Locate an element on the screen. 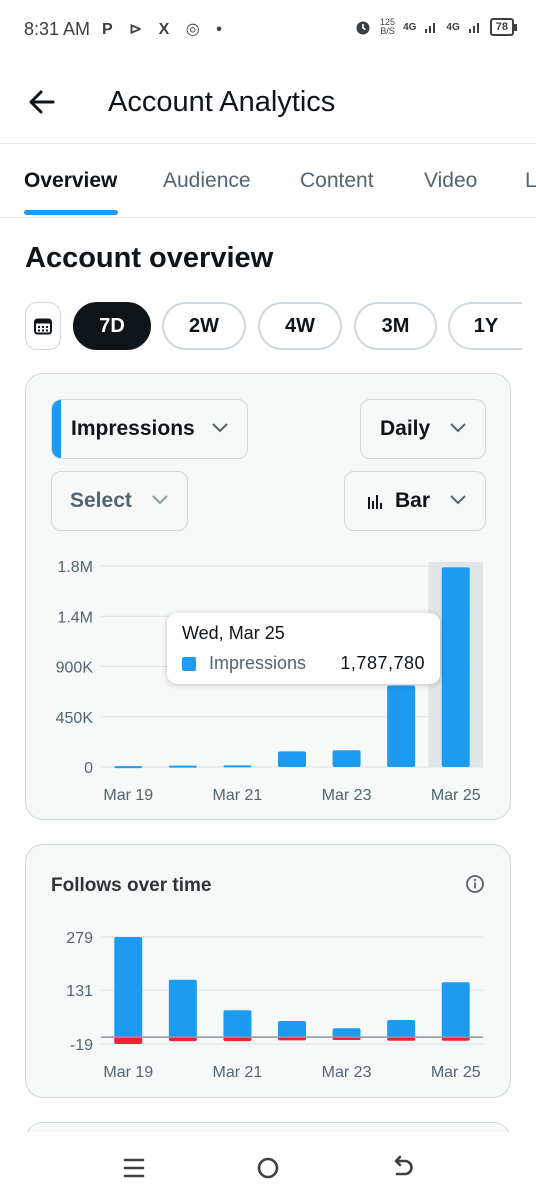 This screenshot has width=536, height=1200. network-speed-value: 125 is located at coordinates (388, 22).